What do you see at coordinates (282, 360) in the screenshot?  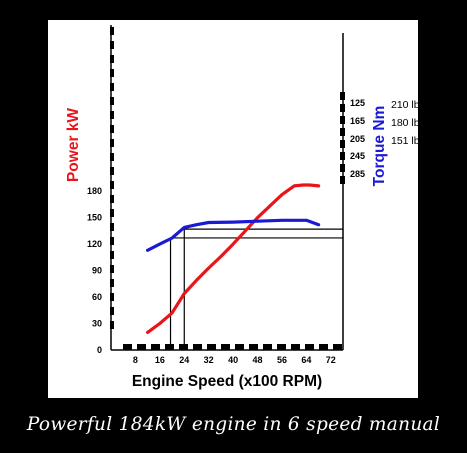 I see `x-tick-label: 56` at bounding box center [282, 360].